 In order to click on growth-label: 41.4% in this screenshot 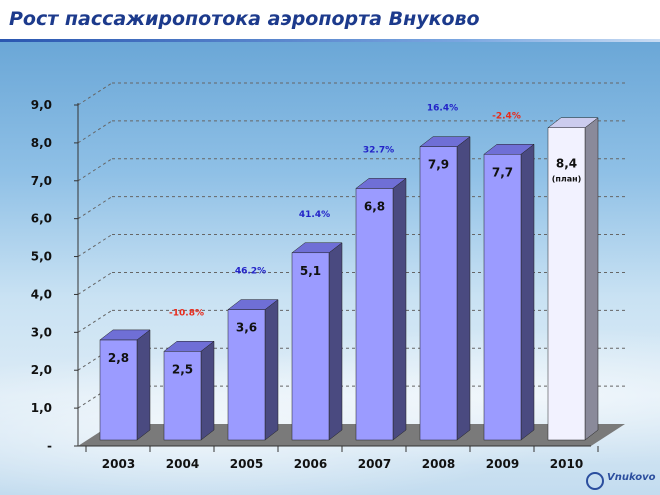, I will do `click(314, 215)`.